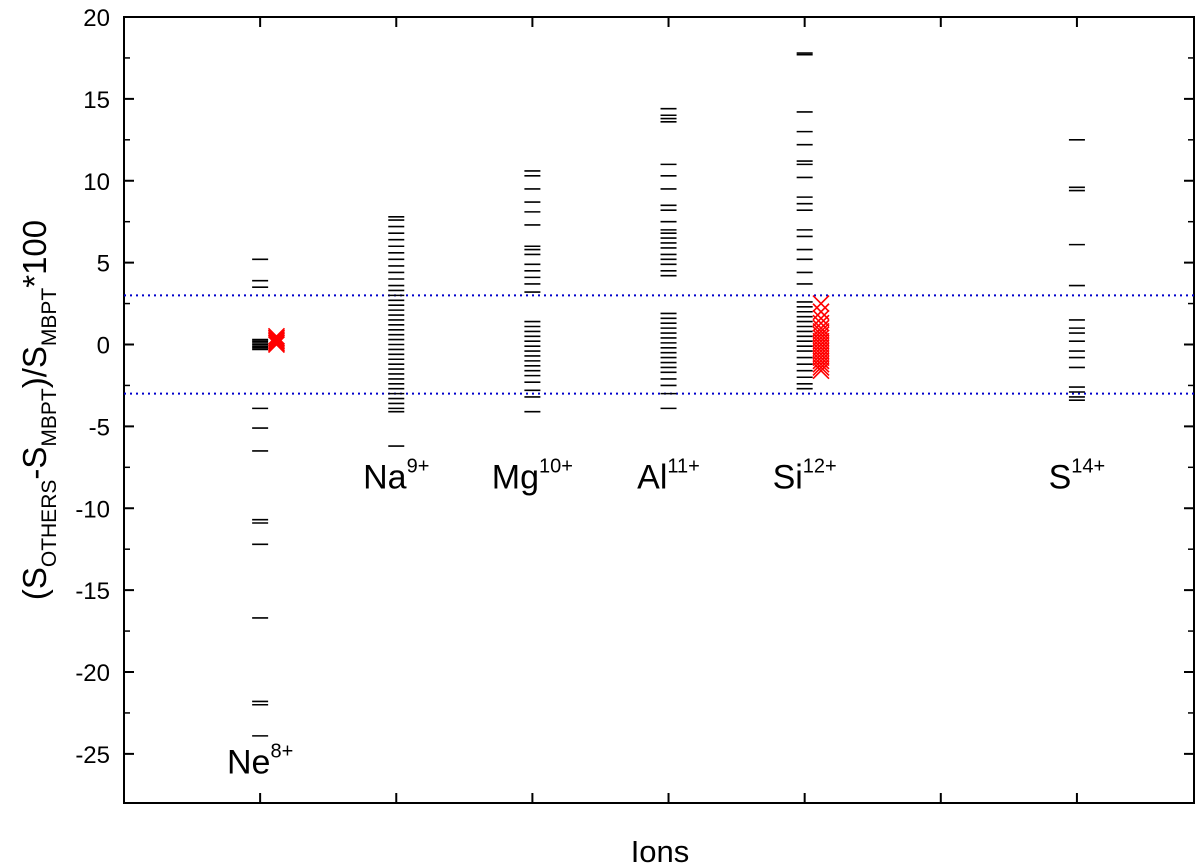 The image size is (1200, 868). I want to click on ion-charge: 11+, so click(683, 467).